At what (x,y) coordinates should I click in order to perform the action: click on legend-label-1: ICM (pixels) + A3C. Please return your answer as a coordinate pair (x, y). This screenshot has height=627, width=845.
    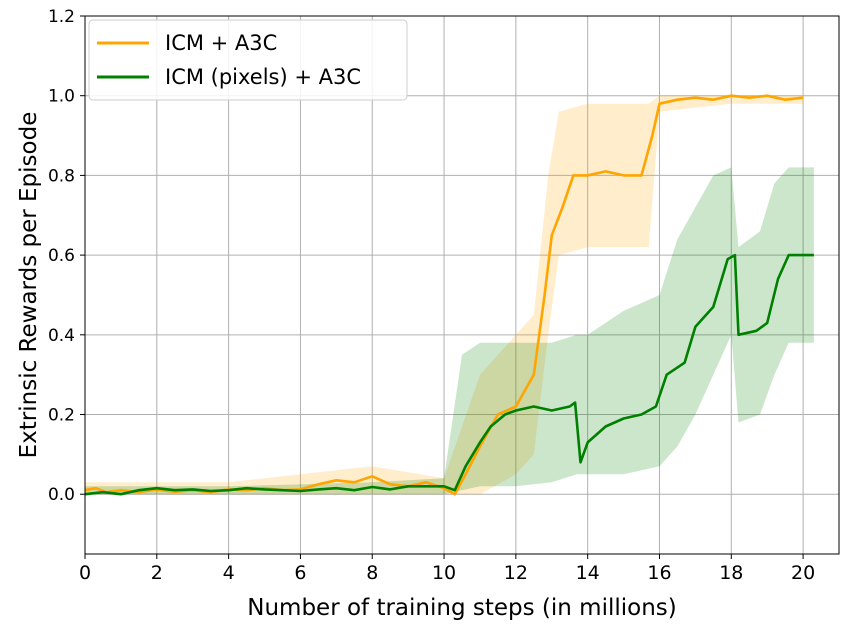
    Looking at the image, I should click on (263, 77).